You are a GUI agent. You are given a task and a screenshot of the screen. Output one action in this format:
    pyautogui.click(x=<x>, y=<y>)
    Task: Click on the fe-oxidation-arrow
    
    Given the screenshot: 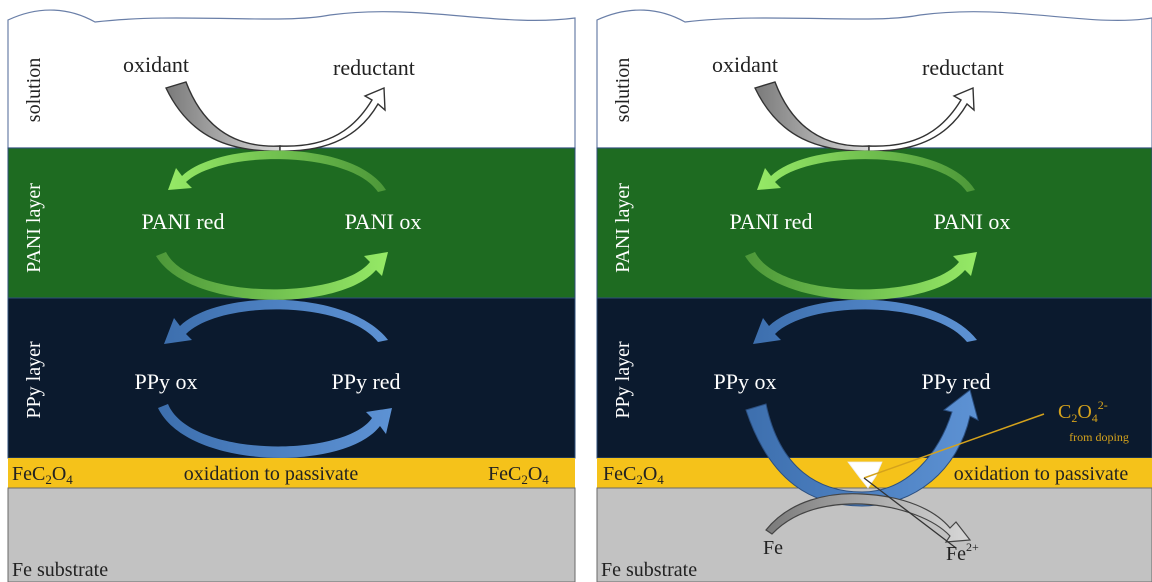 What is the action you would take?
    pyautogui.click(x=868, y=518)
    